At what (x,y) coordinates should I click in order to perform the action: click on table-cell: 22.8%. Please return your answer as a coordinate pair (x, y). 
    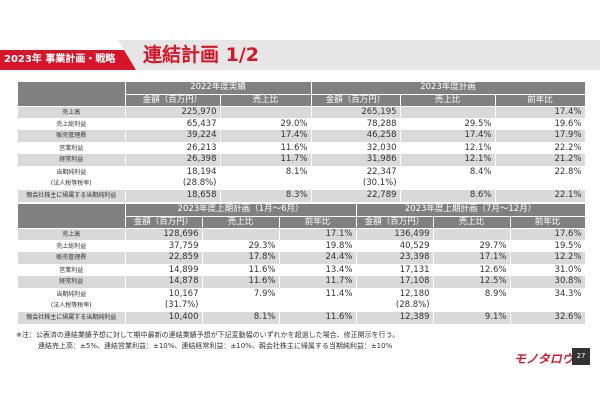
    Looking at the image, I should click on (540, 178).